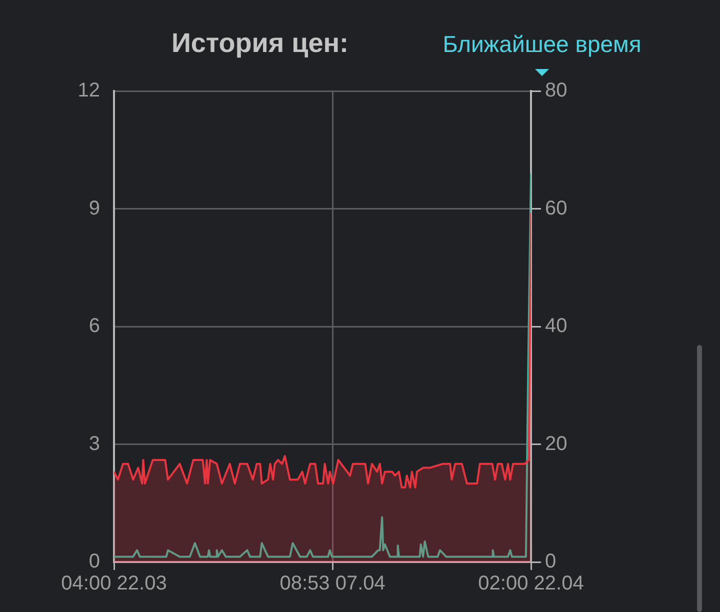 This screenshot has height=612, width=720. I want to click on chart-subtitle: Ближайшее время, so click(542, 44).